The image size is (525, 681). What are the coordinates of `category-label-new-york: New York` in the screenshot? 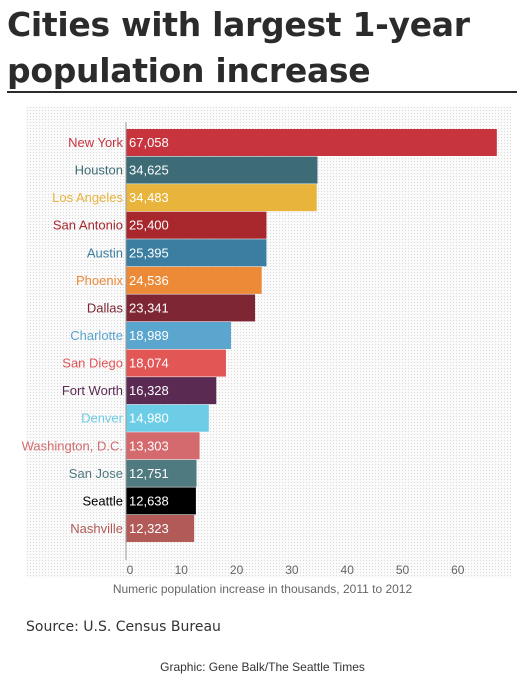 It's located at (95, 142).